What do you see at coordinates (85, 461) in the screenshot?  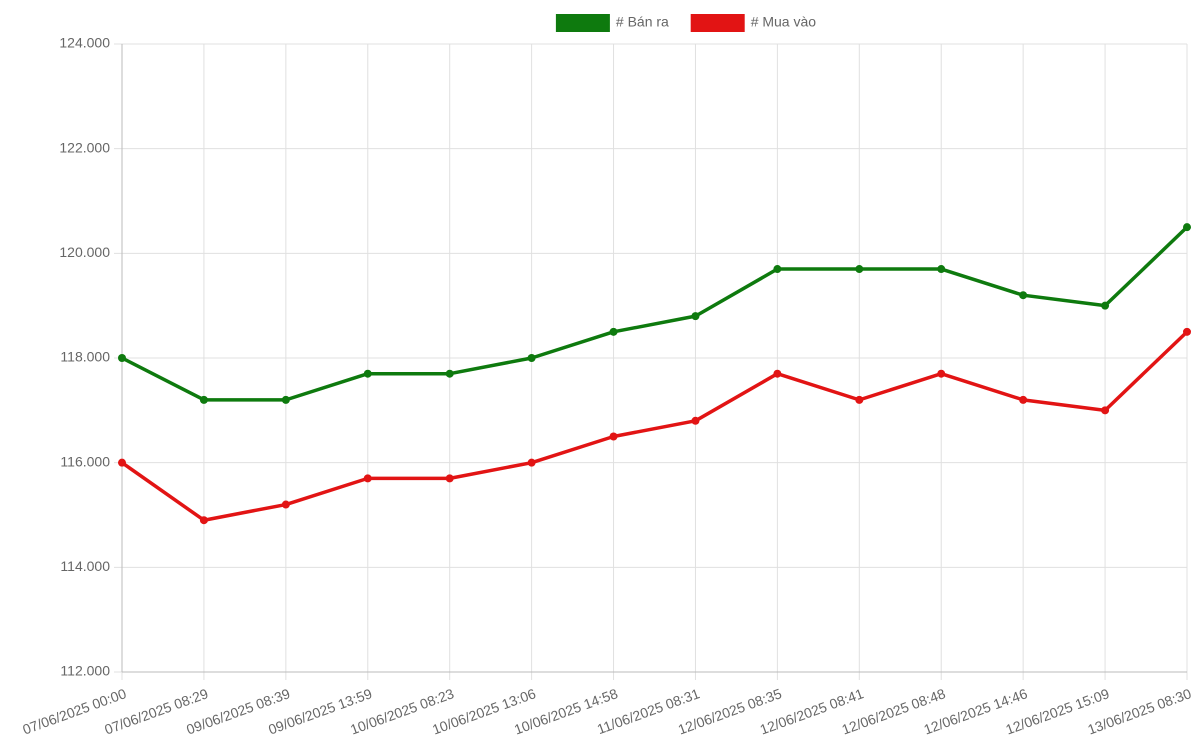 I see `y-tick-label: 116.000` at bounding box center [85, 461].